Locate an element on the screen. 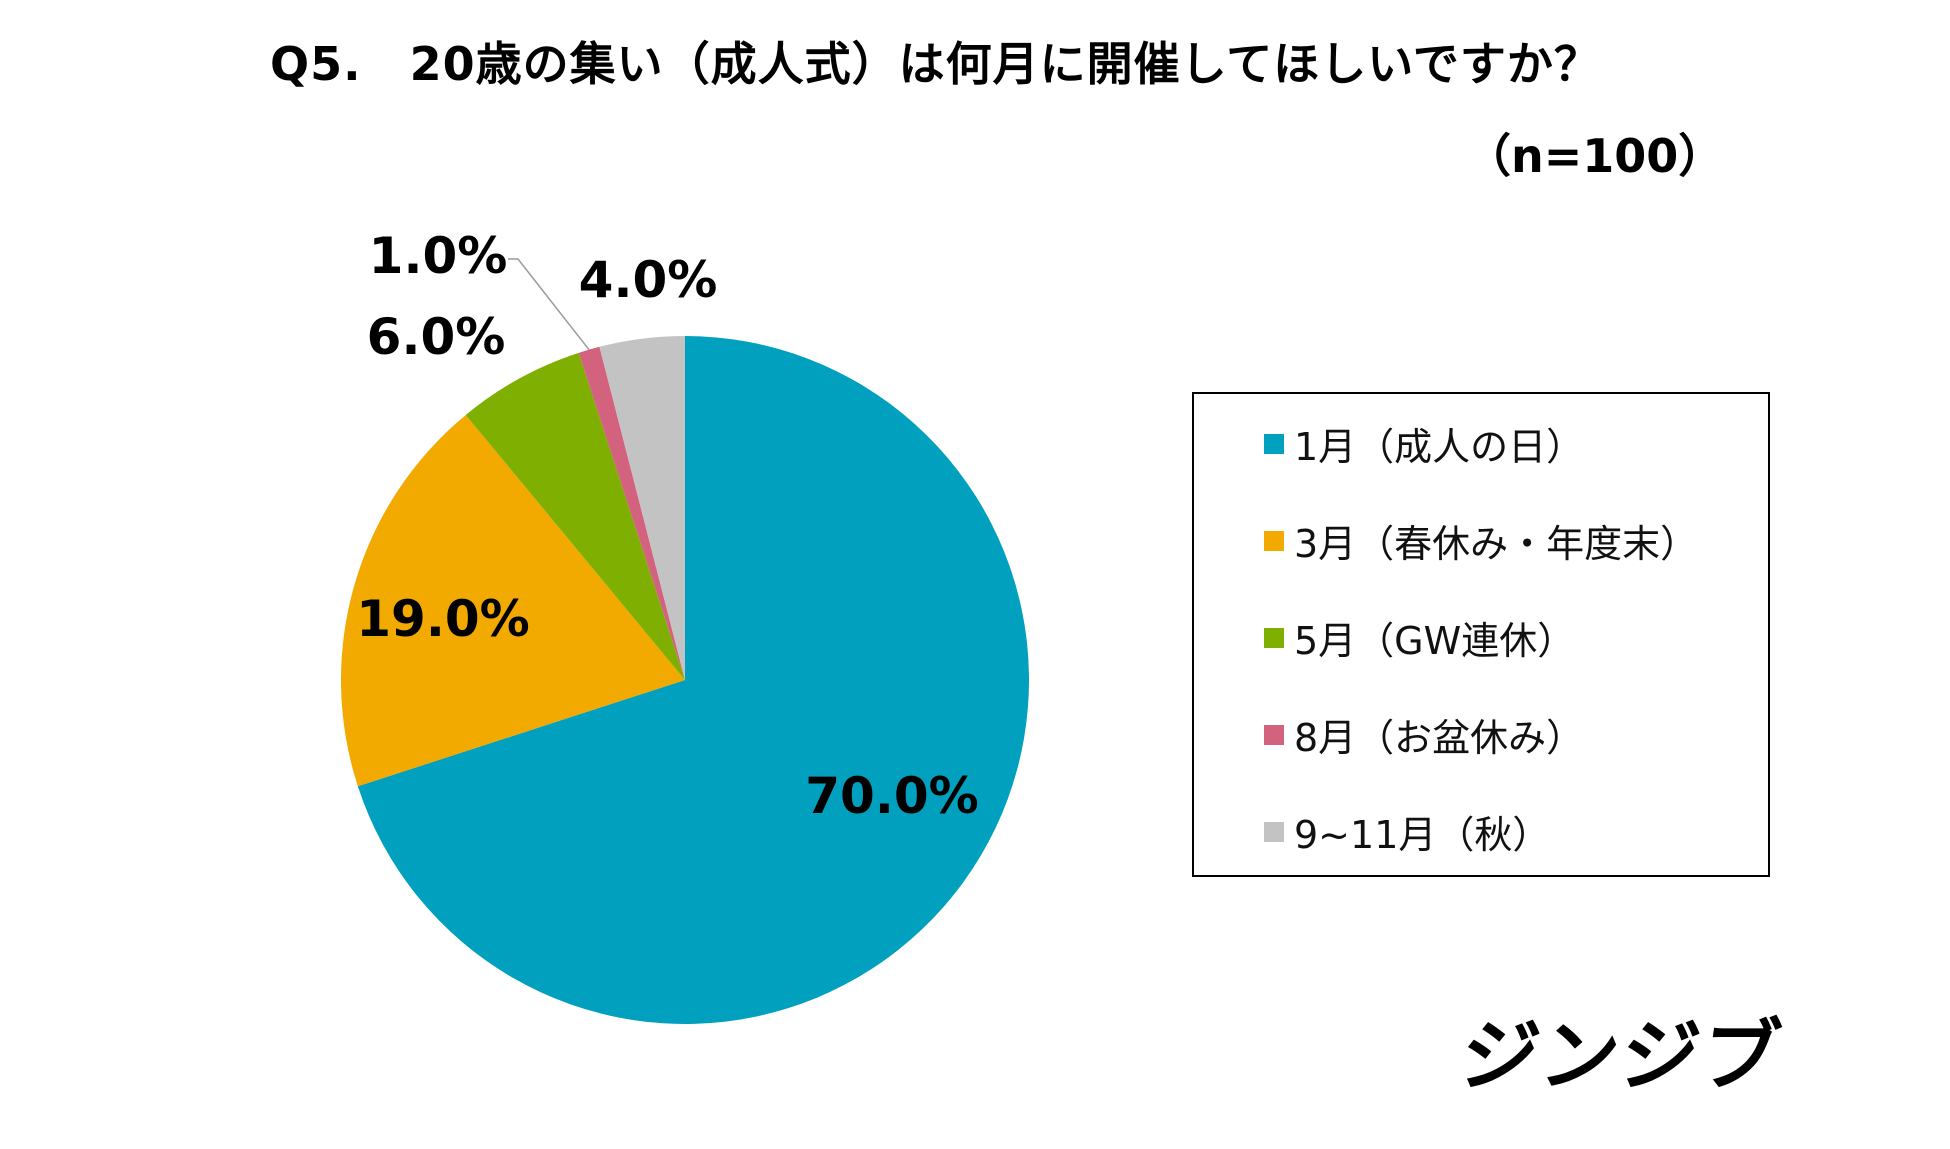  data-label-may: 6.0% is located at coordinates (436, 337).